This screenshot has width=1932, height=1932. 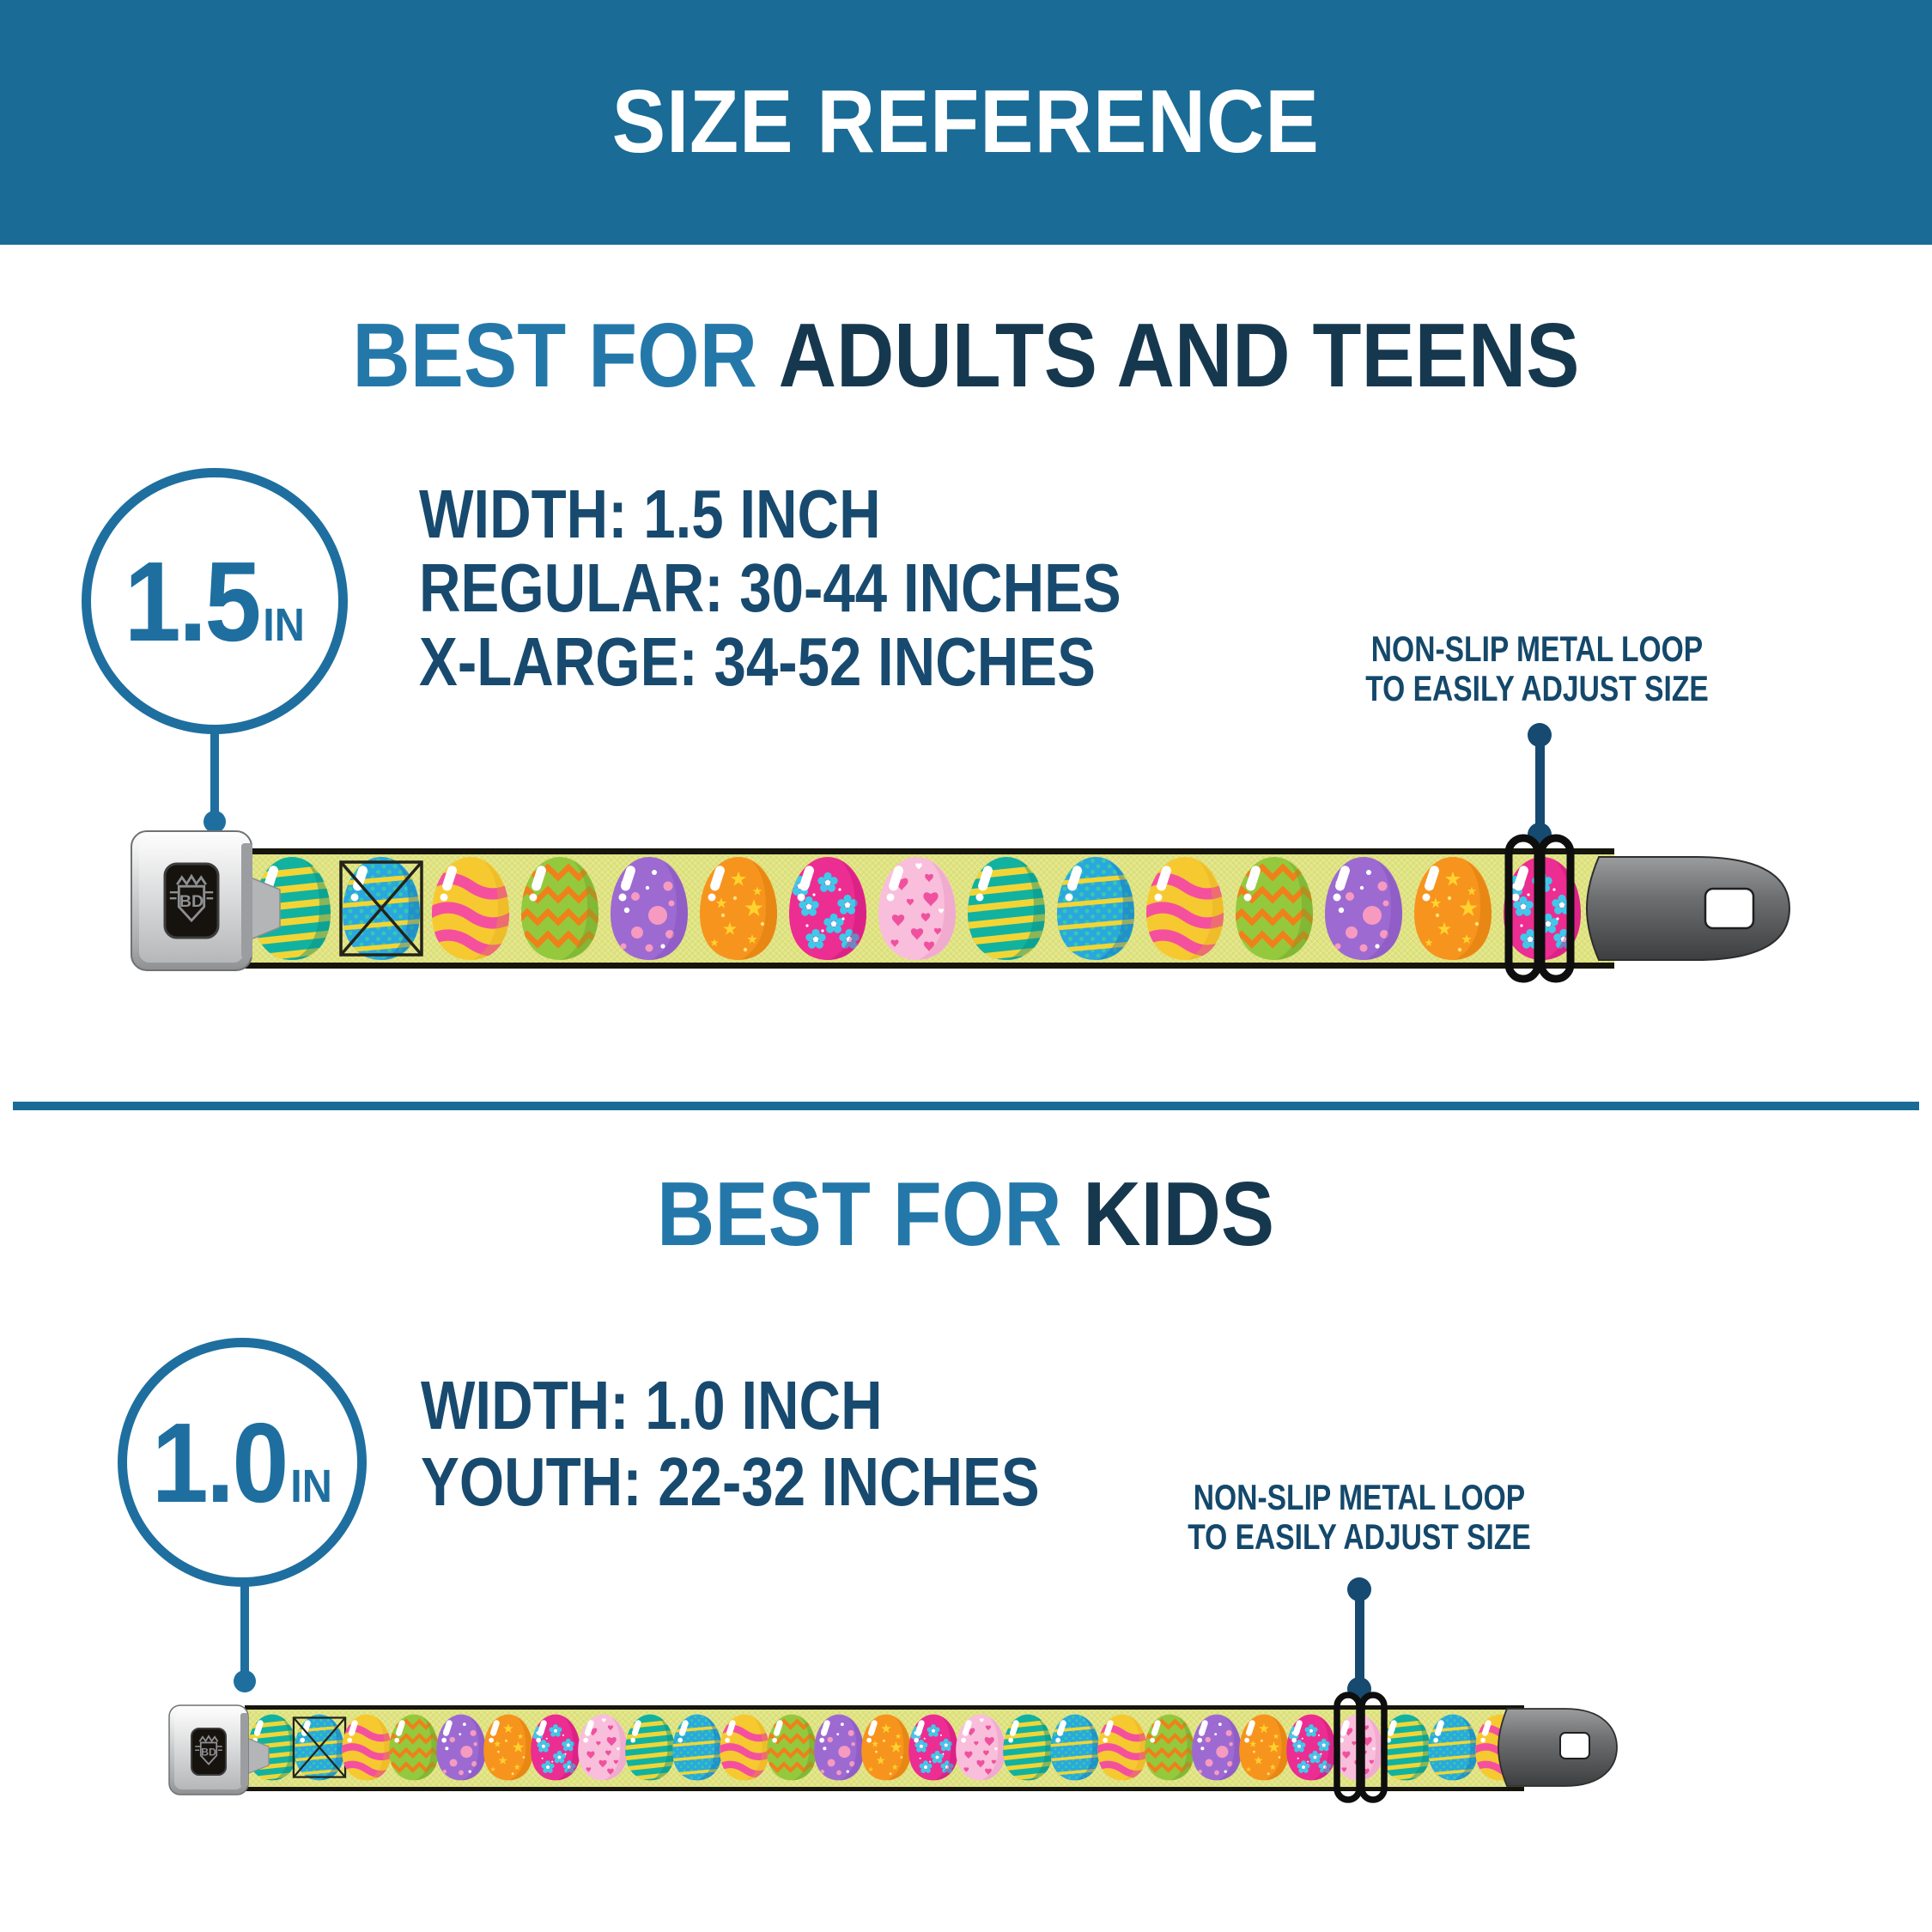 I want to click on width-badge-1-5in: 1.5IN, so click(x=215, y=601).